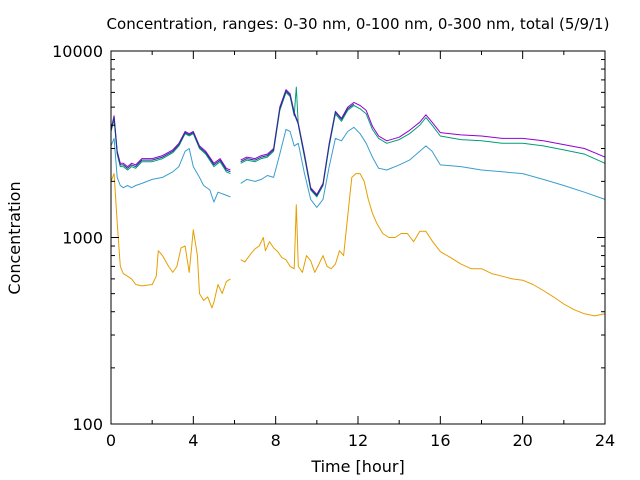  I want to click on y-tick-label: 10000, so click(77, 51).